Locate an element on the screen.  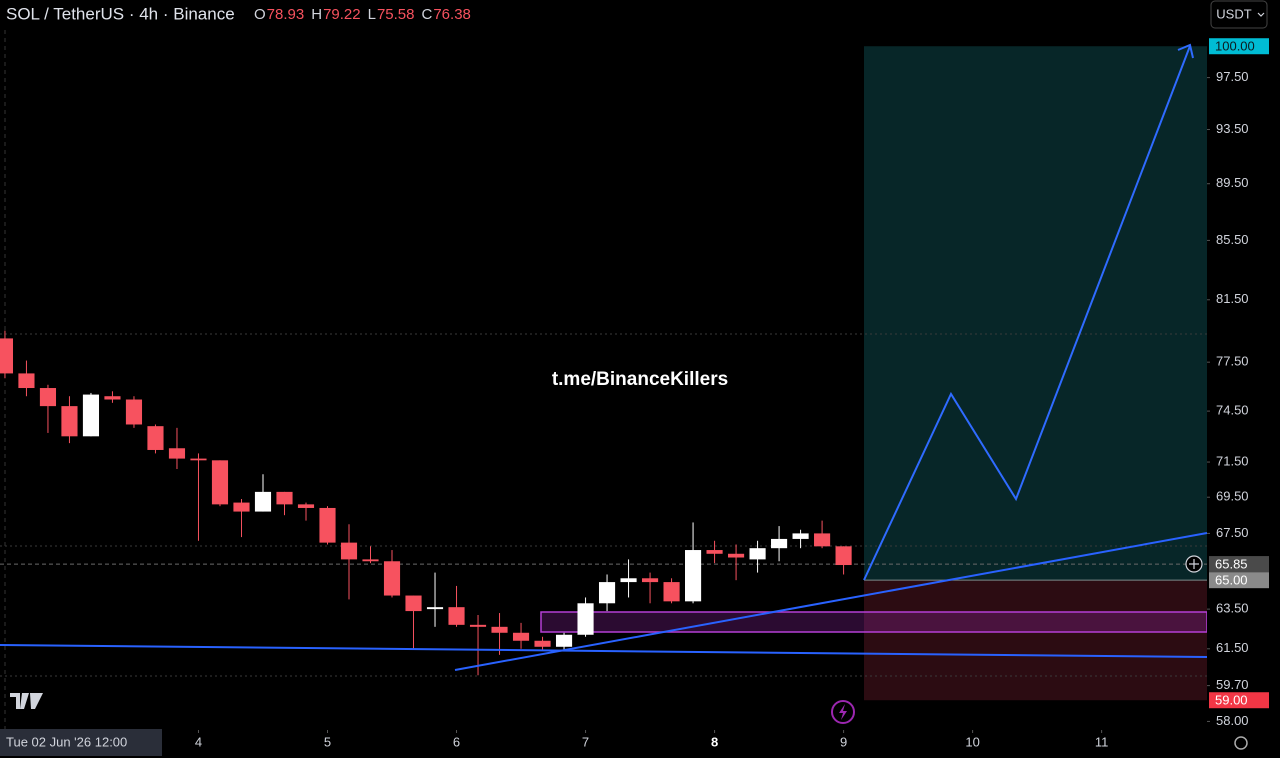
stop-zone is located at coordinates (1035, 640).